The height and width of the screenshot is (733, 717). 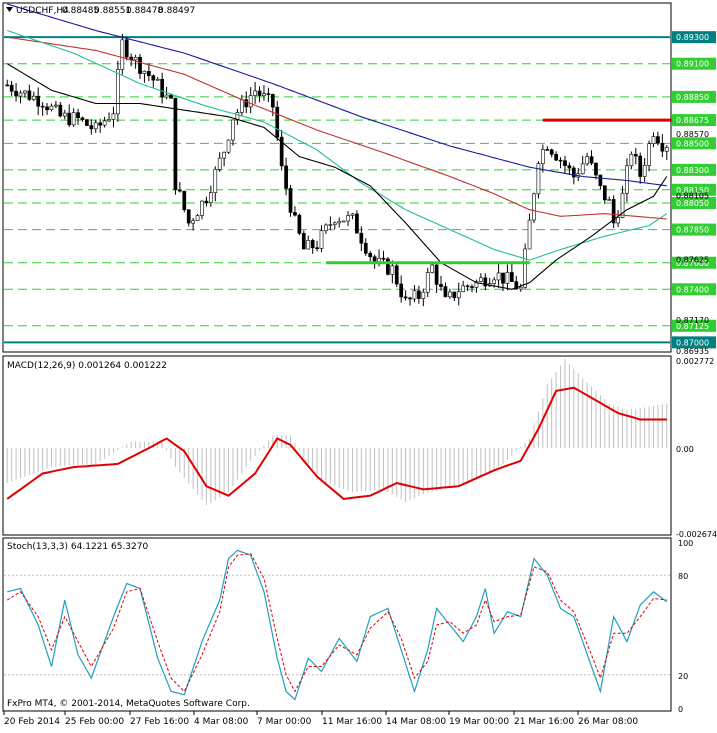 I want to click on stoch-axis-label: 80, so click(x=683, y=576).